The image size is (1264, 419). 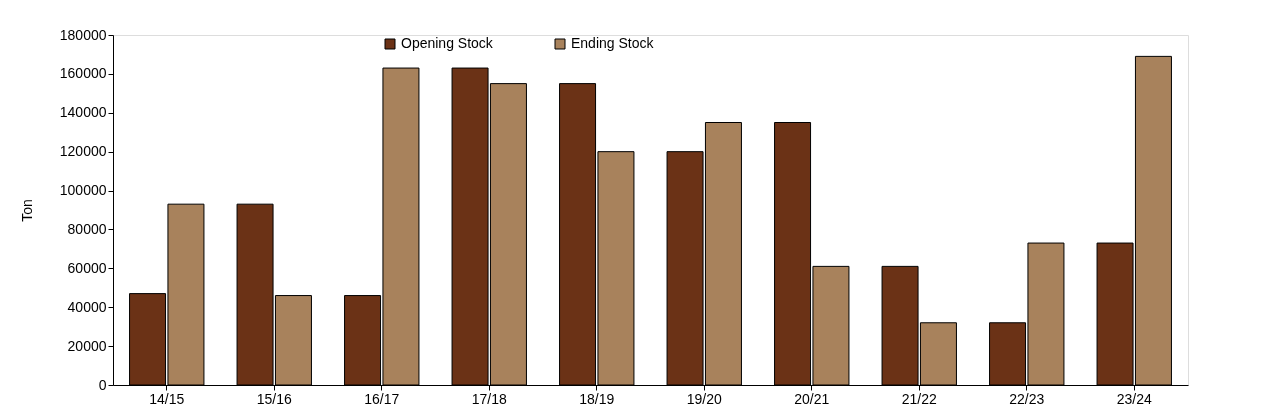 I want to click on y-tick-label: 80000, so click(x=87, y=228).